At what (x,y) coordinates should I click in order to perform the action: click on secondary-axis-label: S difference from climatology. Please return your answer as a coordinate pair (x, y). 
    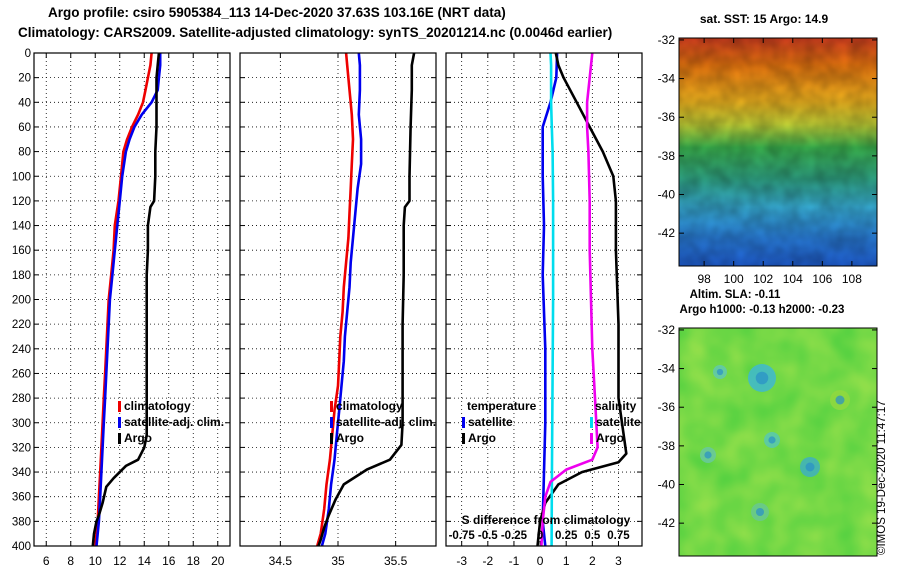
    Looking at the image, I should click on (546, 520).